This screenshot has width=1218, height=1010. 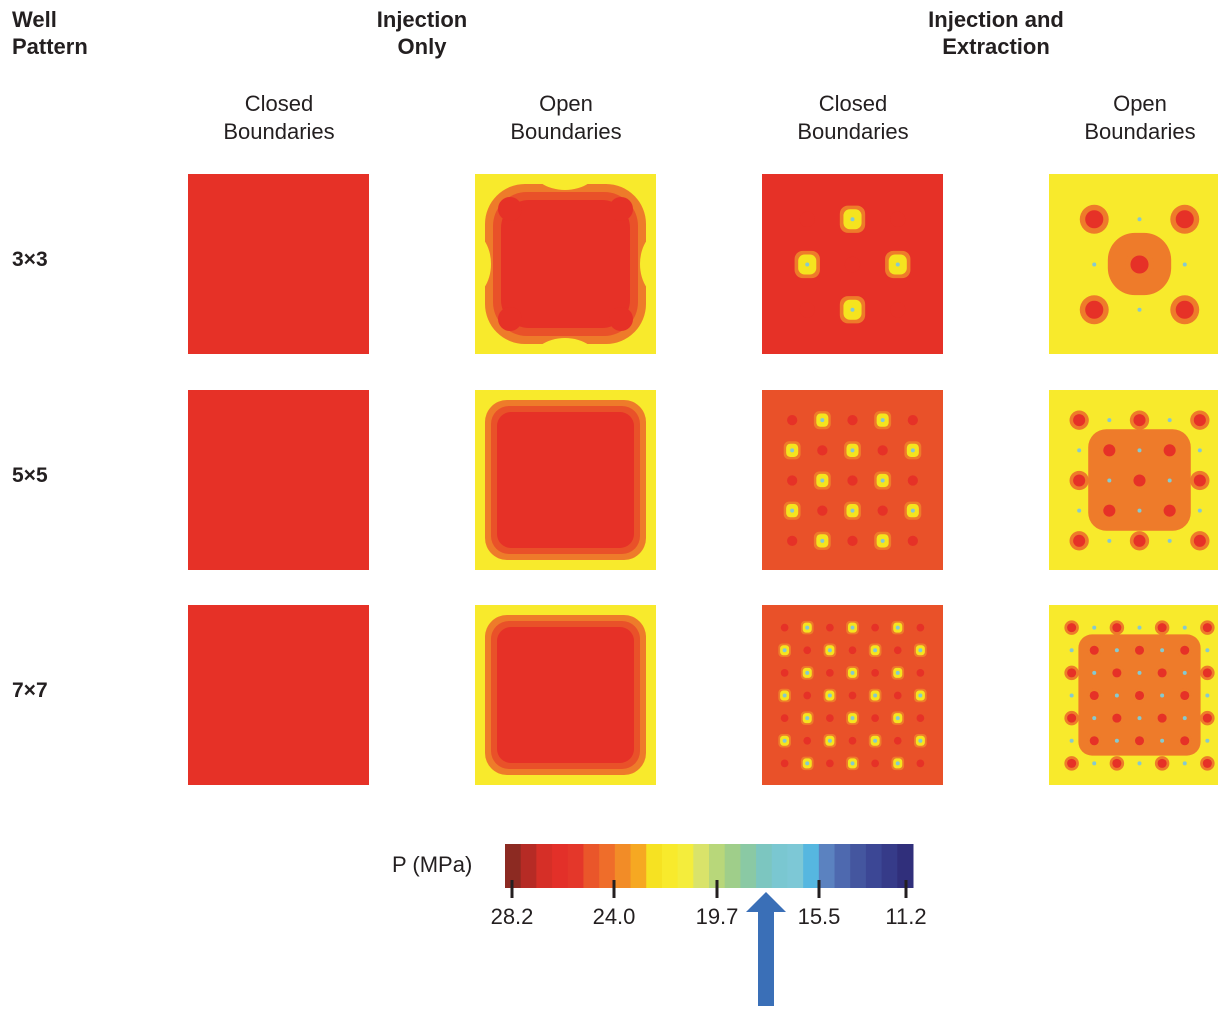 What do you see at coordinates (432, 864) in the screenshot?
I see `colorbar-label: P (MPa)` at bounding box center [432, 864].